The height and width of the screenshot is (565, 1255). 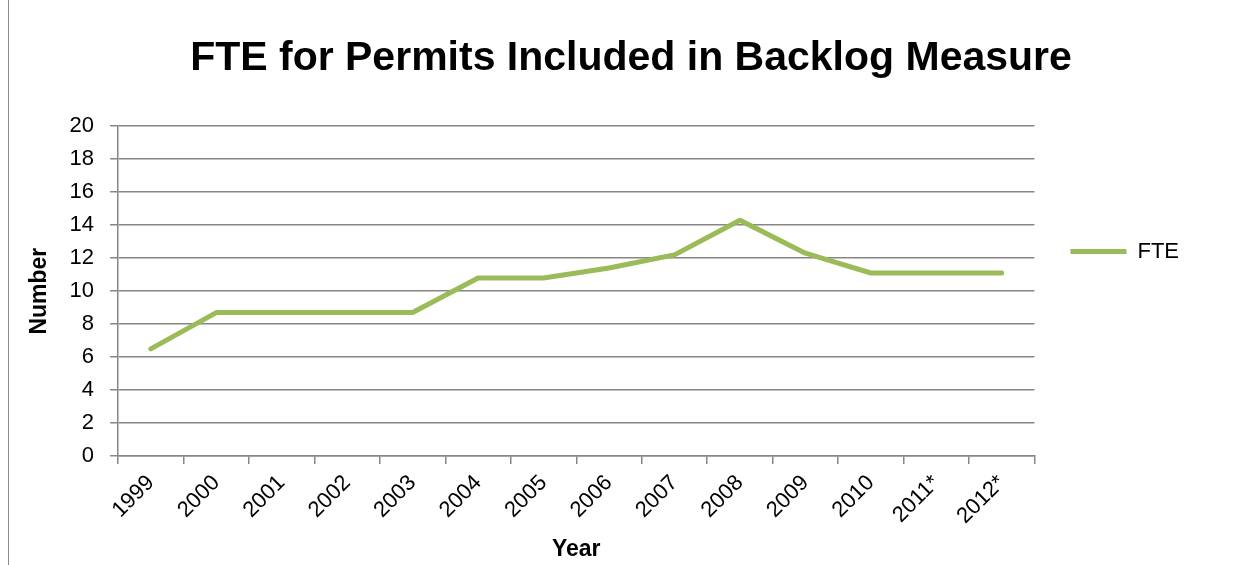 What do you see at coordinates (82, 290) in the screenshot?
I see `y-tick-label: 10` at bounding box center [82, 290].